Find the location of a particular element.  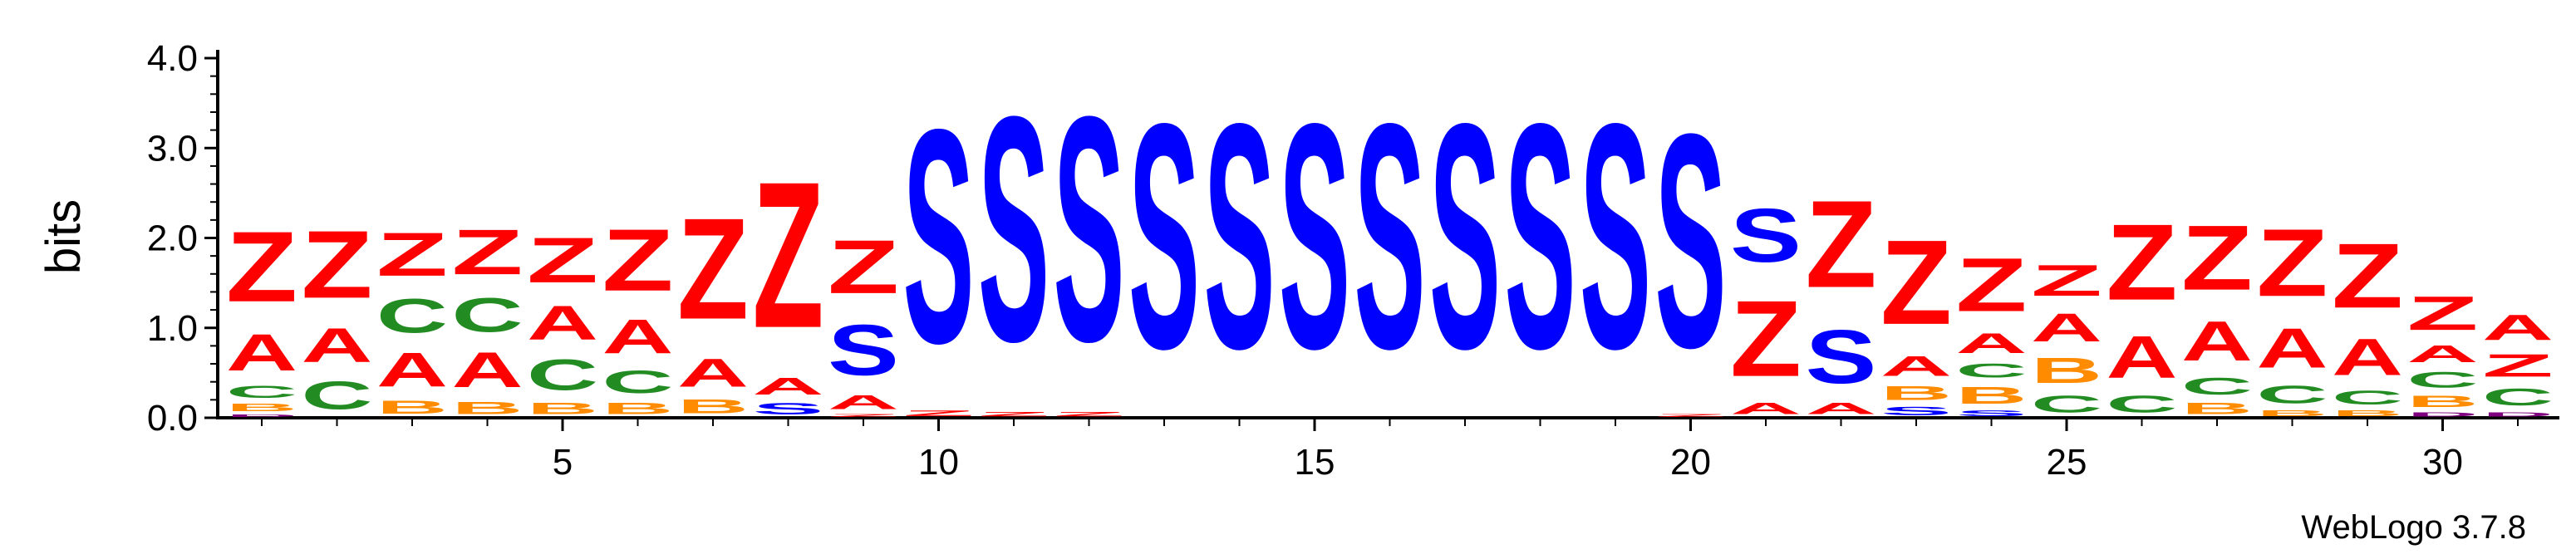

x-tick-label: 5 is located at coordinates (563, 462).